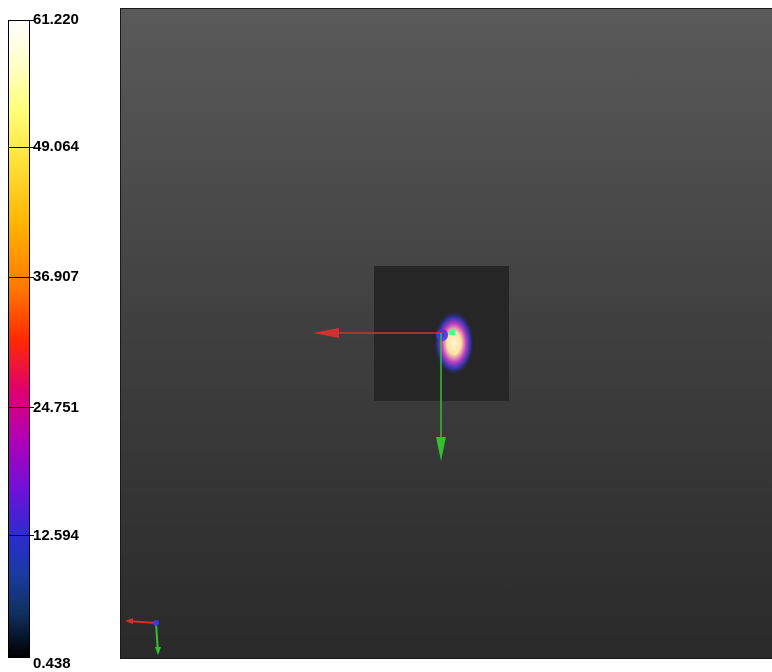  What do you see at coordinates (19, 339) in the screenshot?
I see `colorbar-gradient` at bounding box center [19, 339].